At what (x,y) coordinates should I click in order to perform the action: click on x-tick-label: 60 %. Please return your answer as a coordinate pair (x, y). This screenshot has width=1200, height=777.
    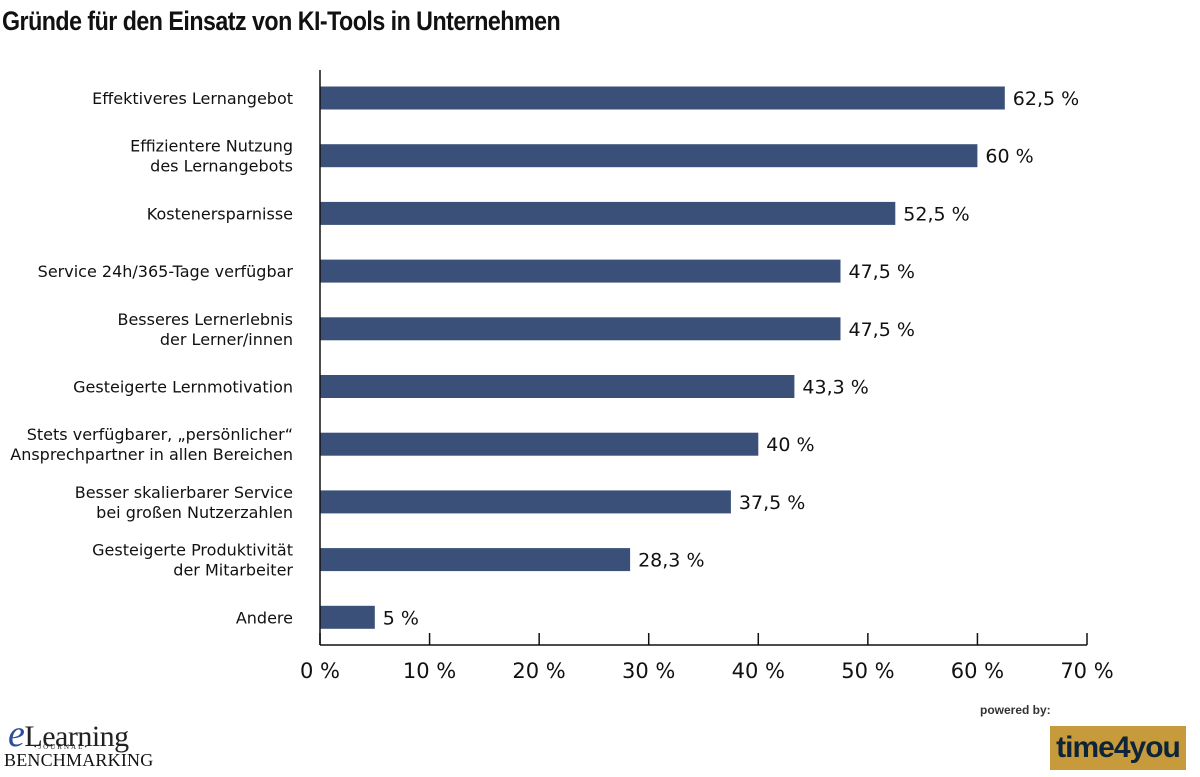
    Looking at the image, I should click on (977, 671).